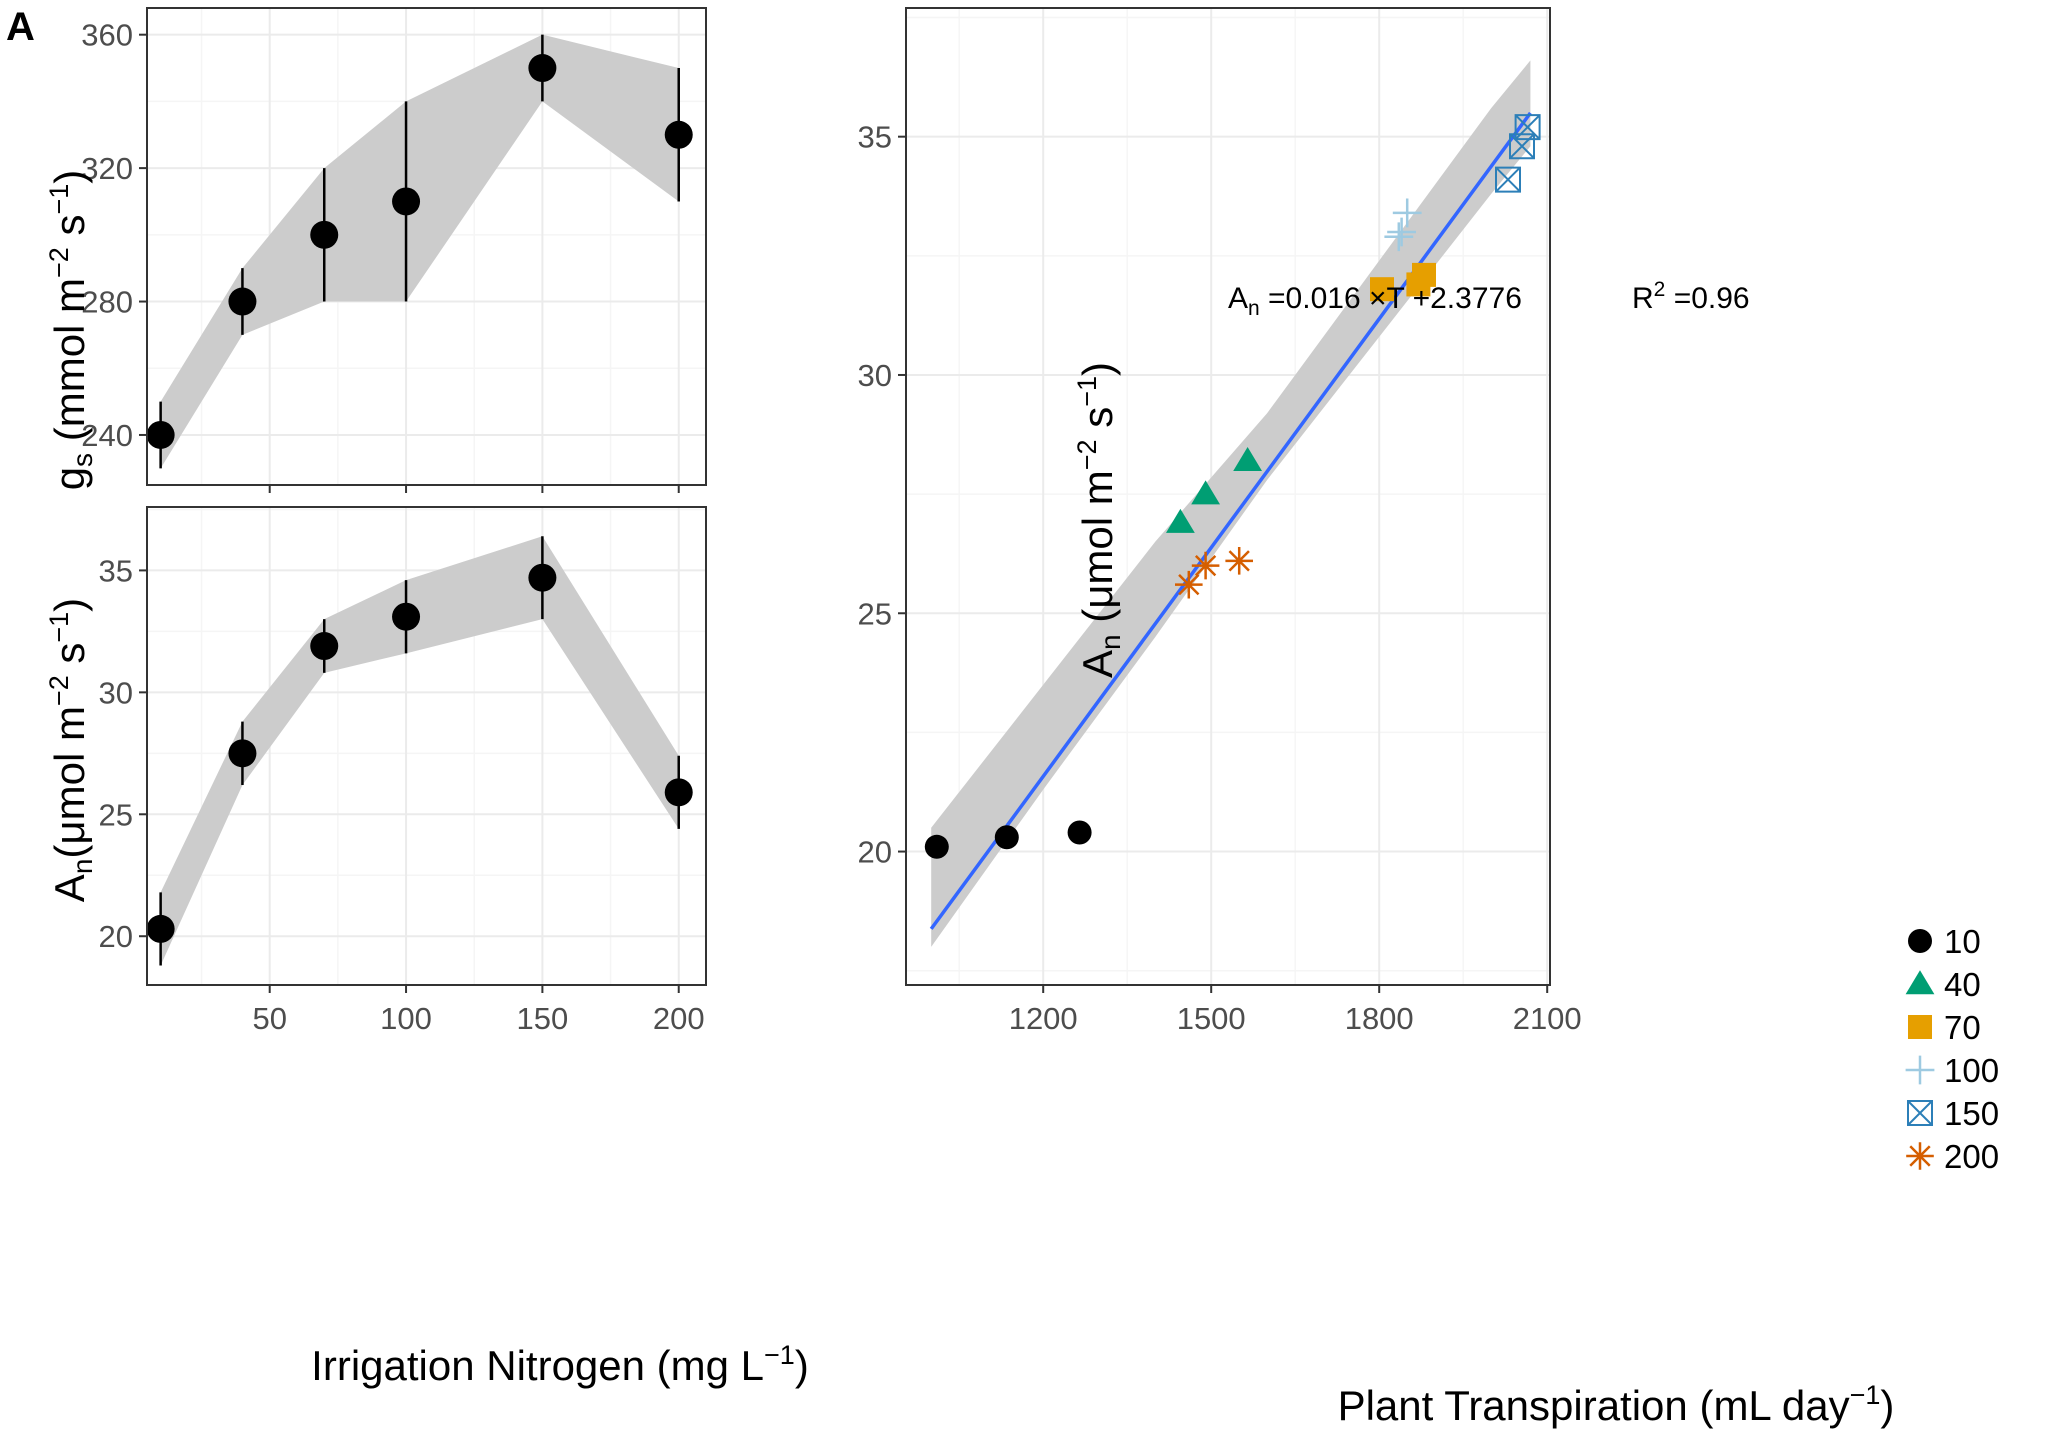 The width and height of the screenshot is (2067, 1441). What do you see at coordinates (1962, 984) in the screenshot?
I see `legend-label-40: 40` at bounding box center [1962, 984].